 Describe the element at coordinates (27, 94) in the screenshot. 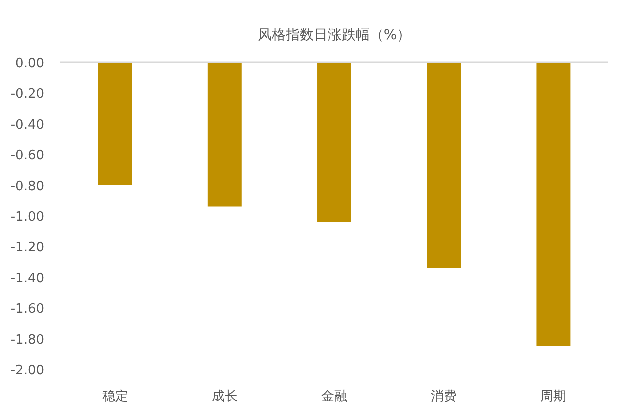

I see `y-tick-label: -0.20` at that location.